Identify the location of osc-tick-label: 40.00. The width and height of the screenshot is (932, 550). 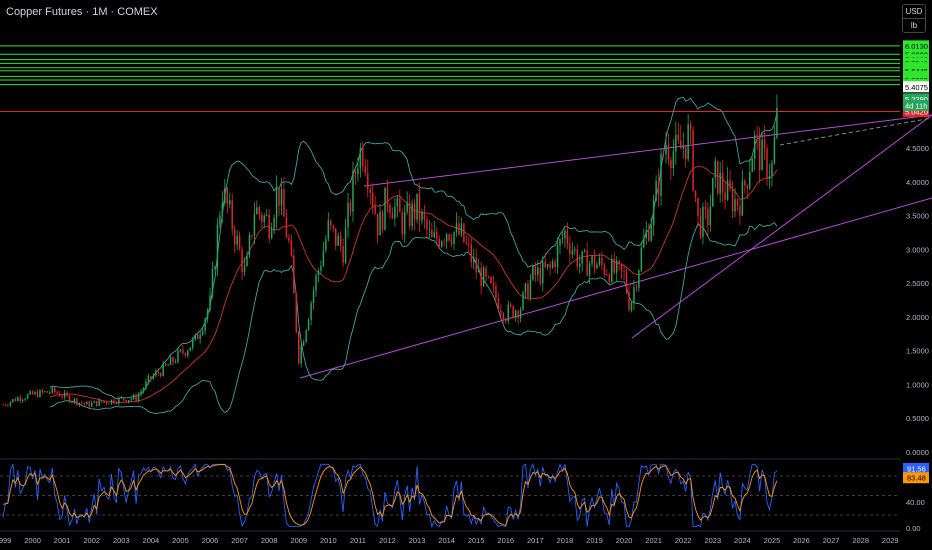
(915, 502).